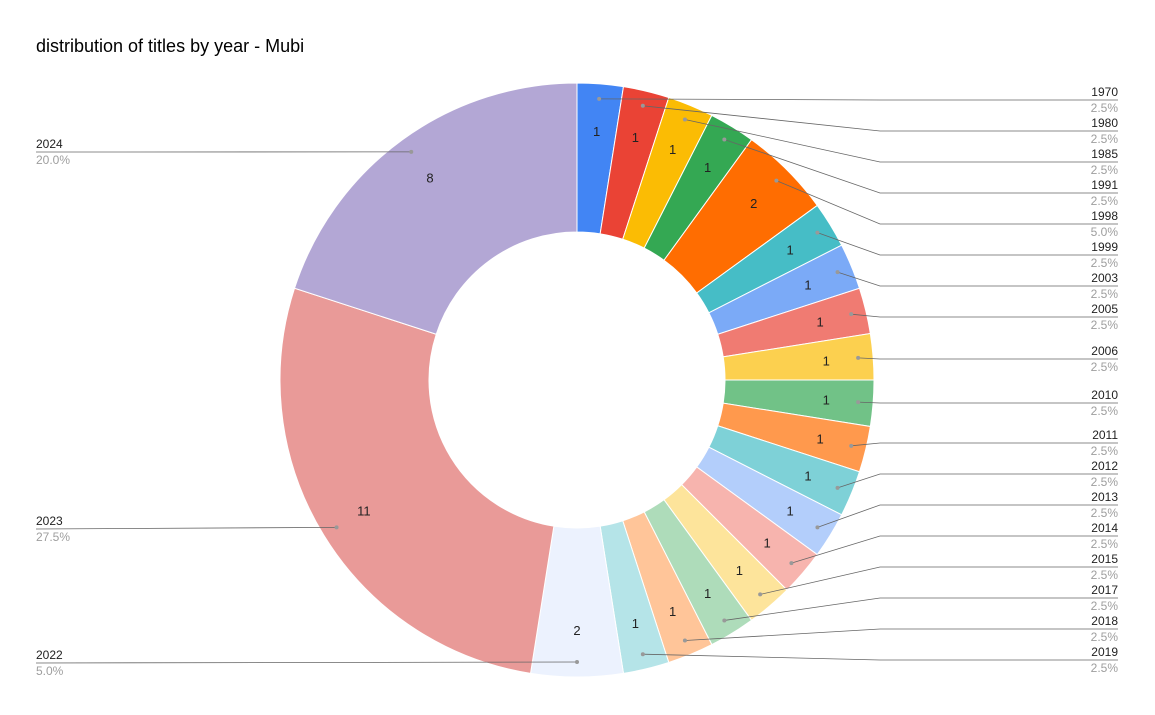 Image resolution: width=1155 pixels, height=715 pixels. I want to click on leader-line-1999, so click(967, 244).